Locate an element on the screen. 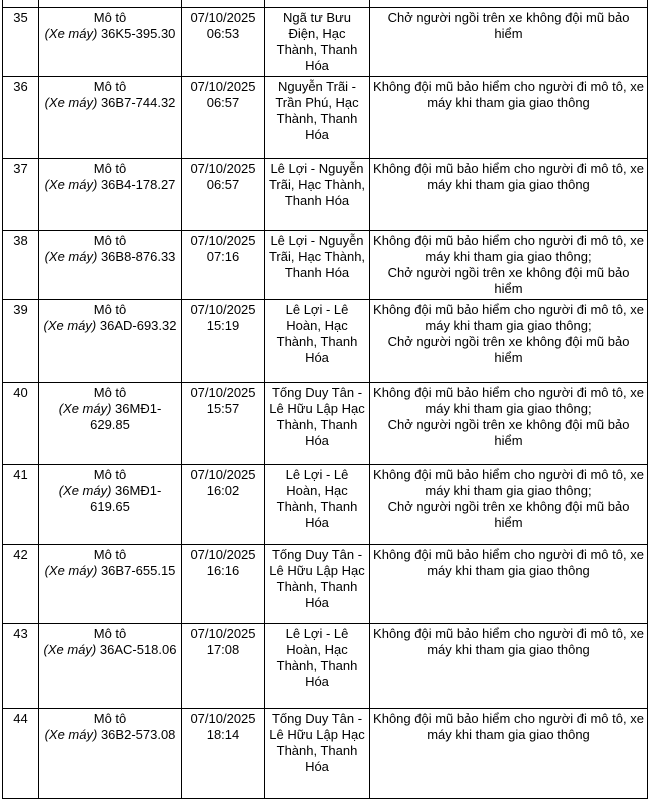  row-number-cell: 42 is located at coordinates (20, 583).